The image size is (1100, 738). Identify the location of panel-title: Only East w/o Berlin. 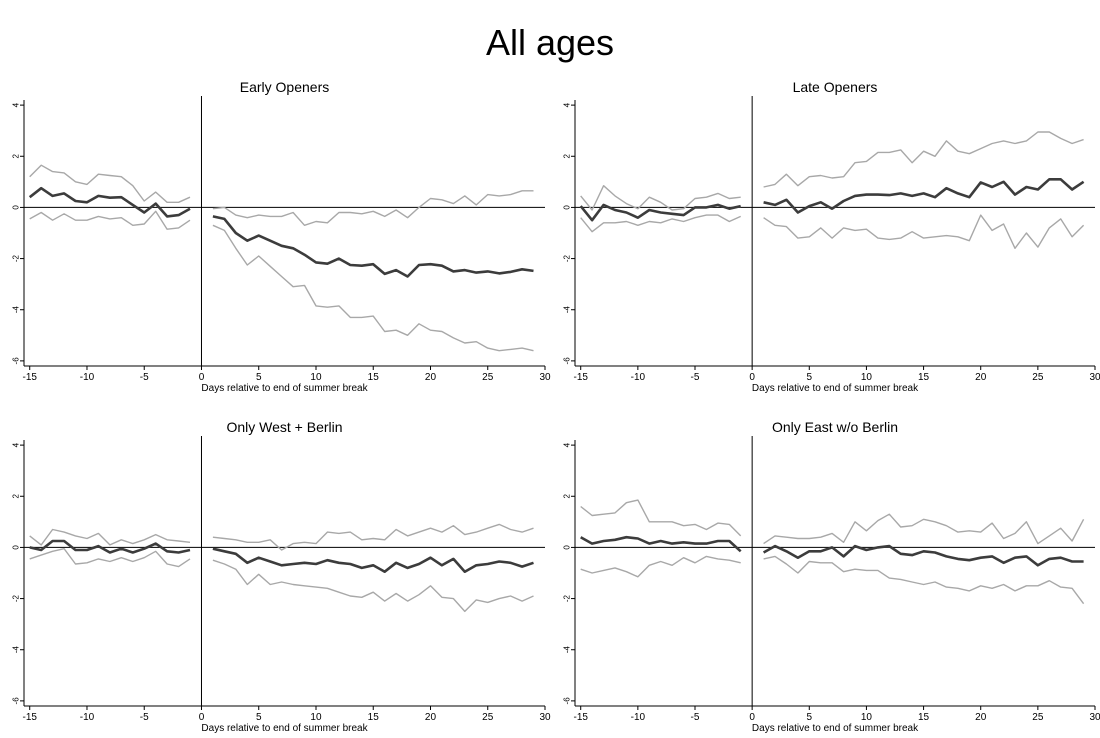
(835, 427).